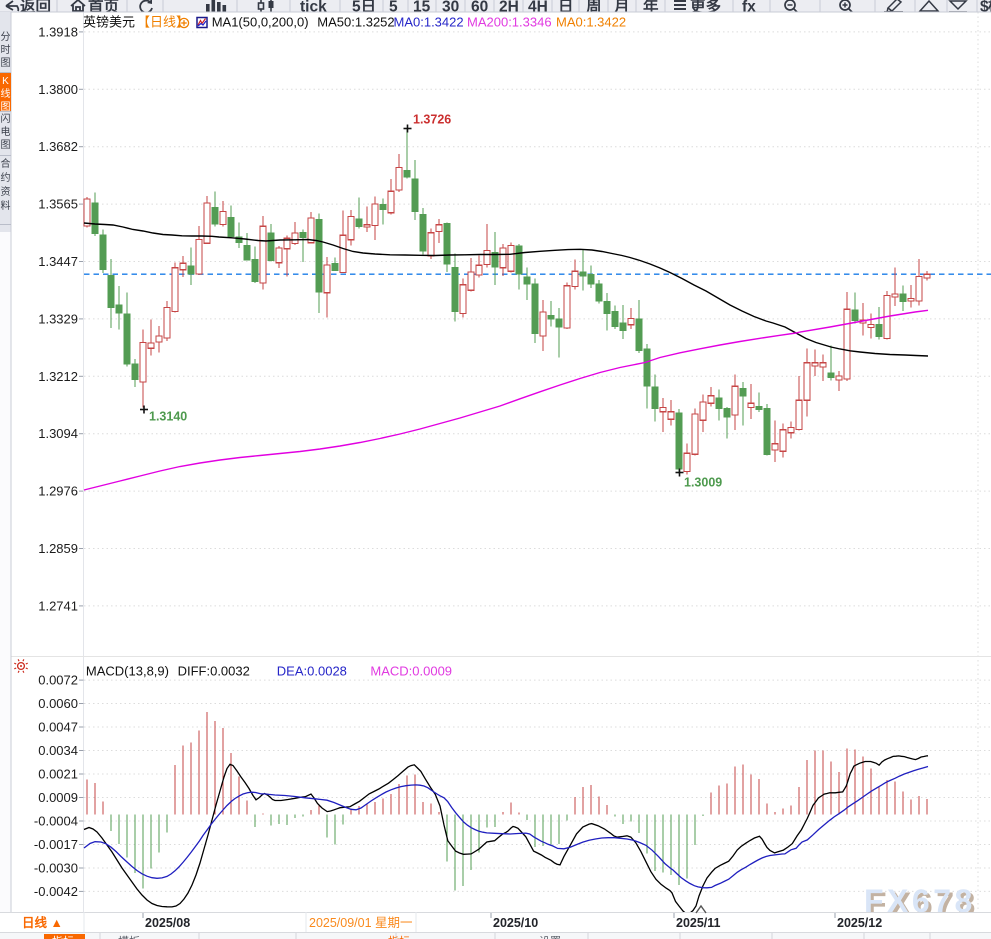 The height and width of the screenshot is (939, 991). I want to click on svg-text: DEA:0.0028, so click(312, 671).